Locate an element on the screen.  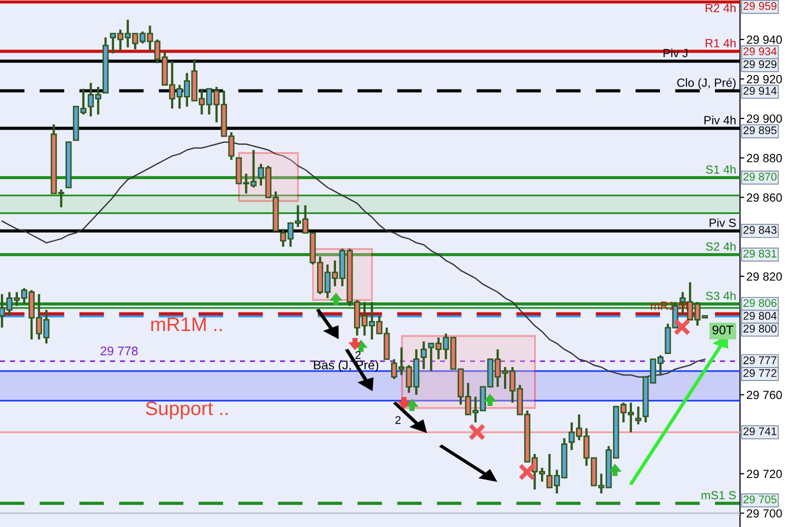
text: 90T is located at coordinates (723, 330).